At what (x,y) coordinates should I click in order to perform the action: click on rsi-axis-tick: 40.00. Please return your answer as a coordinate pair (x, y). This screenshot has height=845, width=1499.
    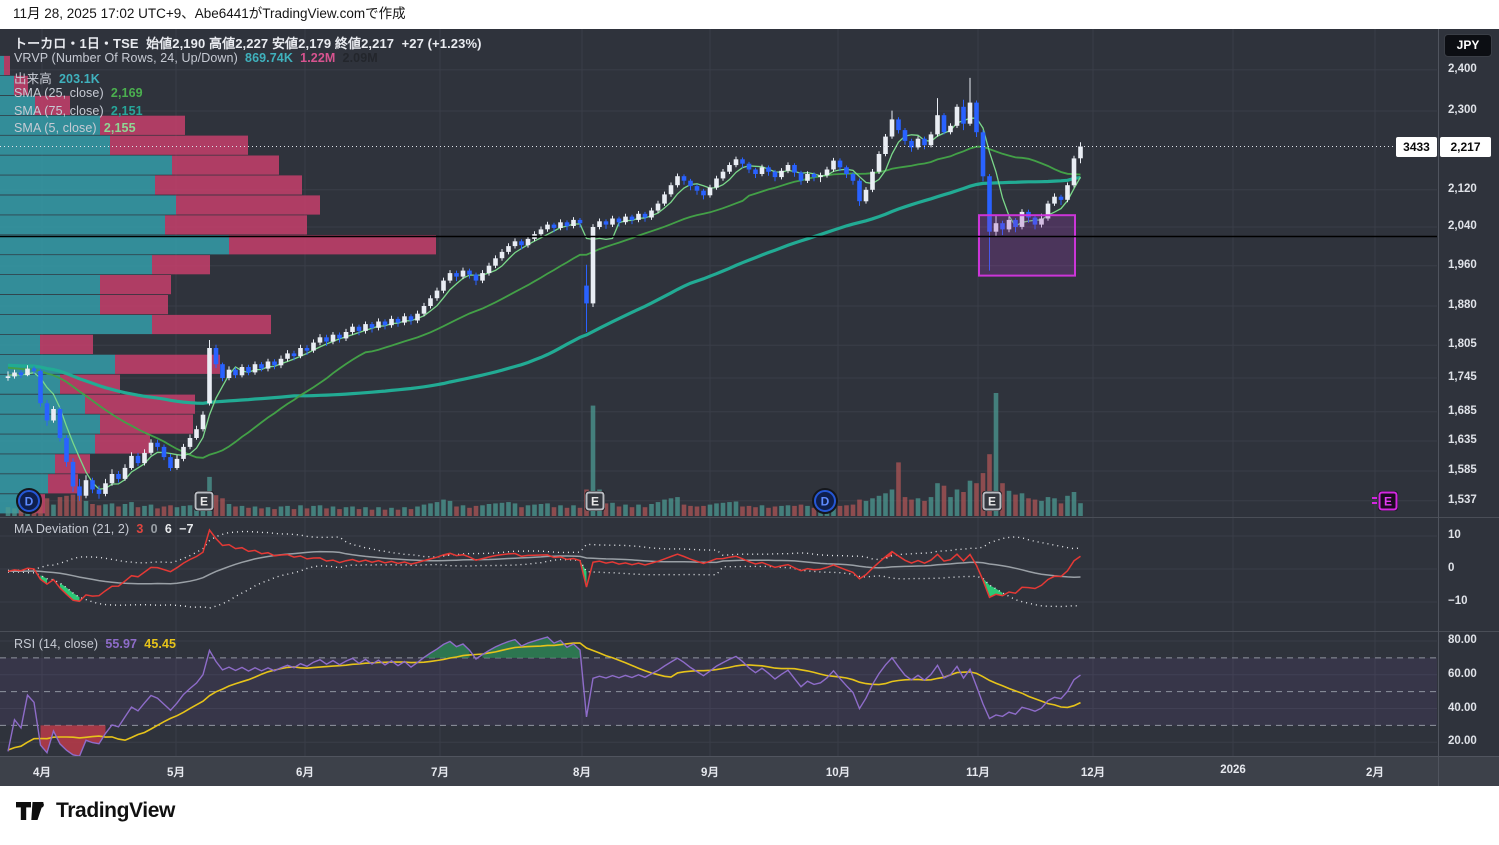
    Looking at the image, I should click on (1462, 707).